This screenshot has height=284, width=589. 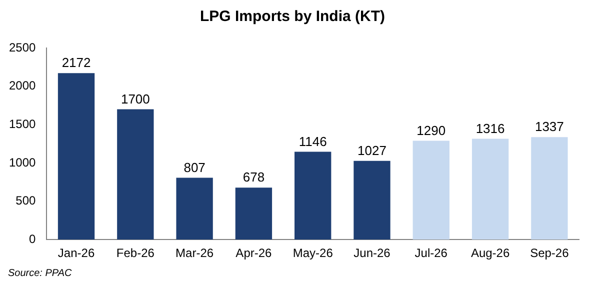 What do you see at coordinates (195, 167) in the screenshot?
I see `data-label: 807` at bounding box center [195, 167].